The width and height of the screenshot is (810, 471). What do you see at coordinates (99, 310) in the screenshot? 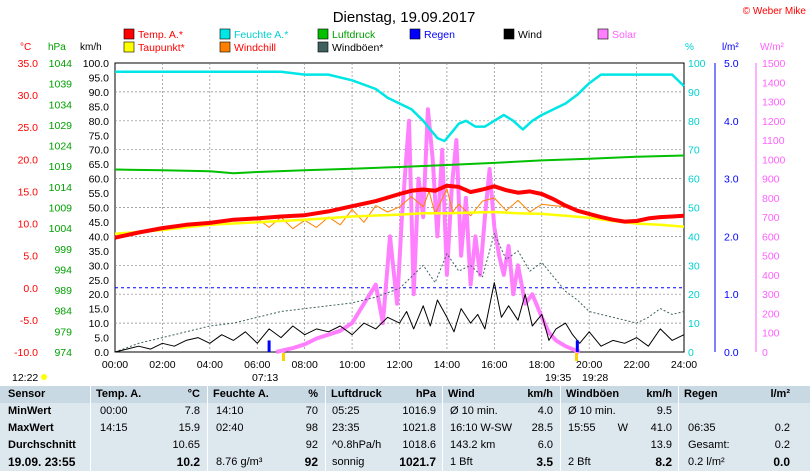
I see `wind-tick-label: 15.0` at bounding box center [99, 310].